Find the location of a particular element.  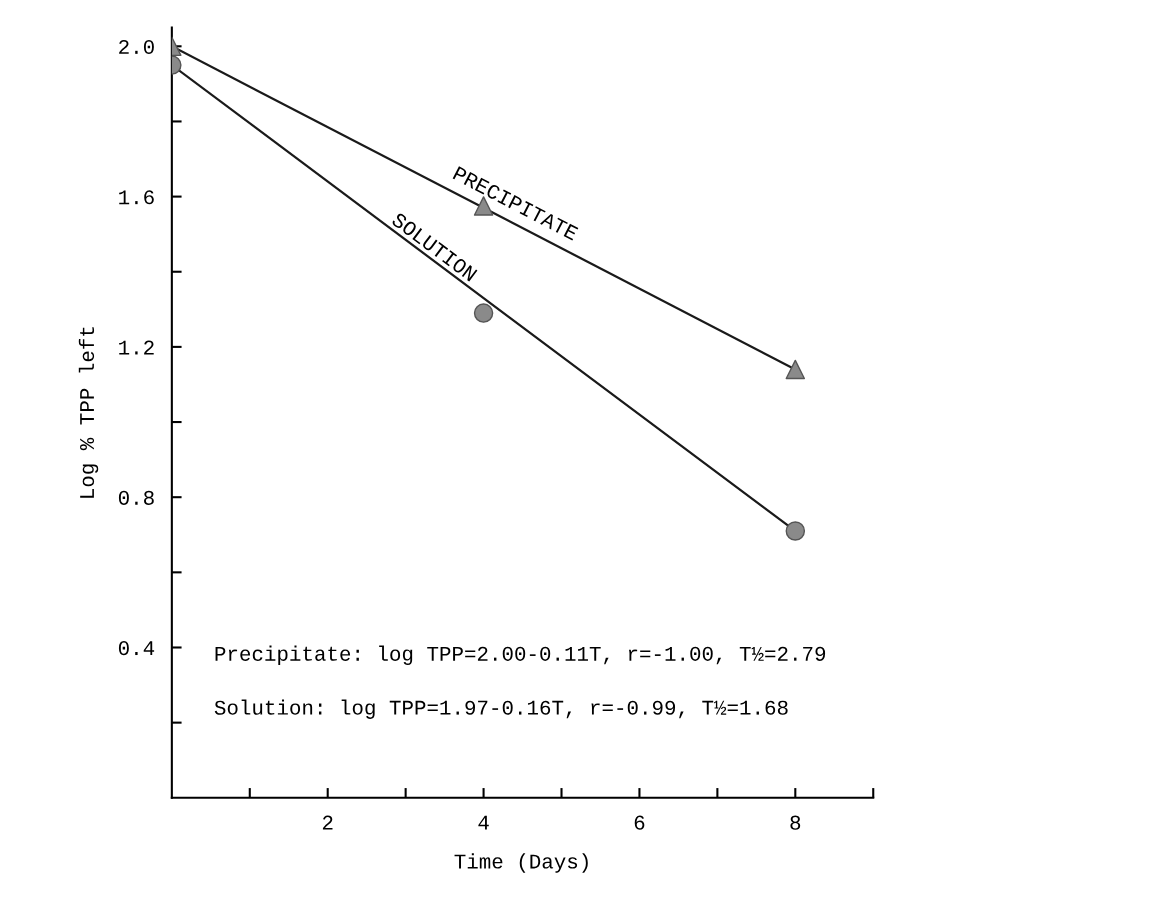

y-tick-label: 1.6 is located at coordinates (136, 197).